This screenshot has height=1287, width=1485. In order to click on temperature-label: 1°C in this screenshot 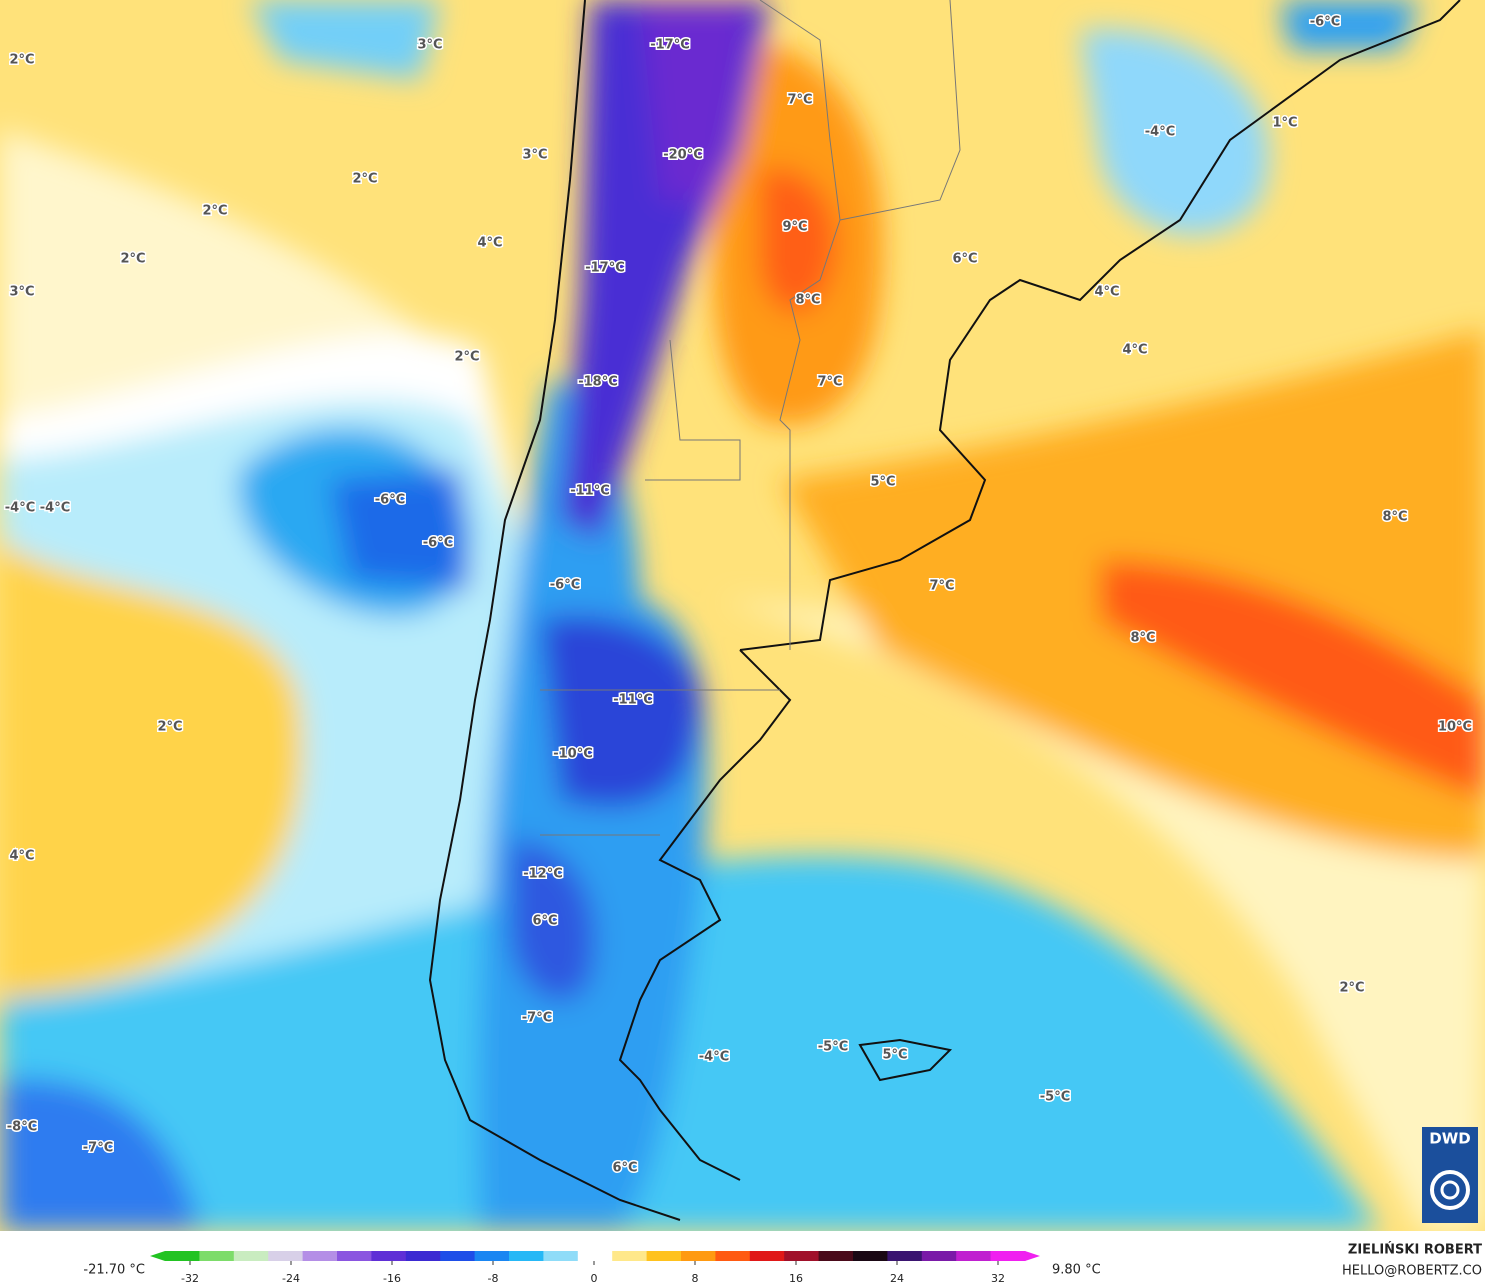, I will do `click(1284, 123)`.